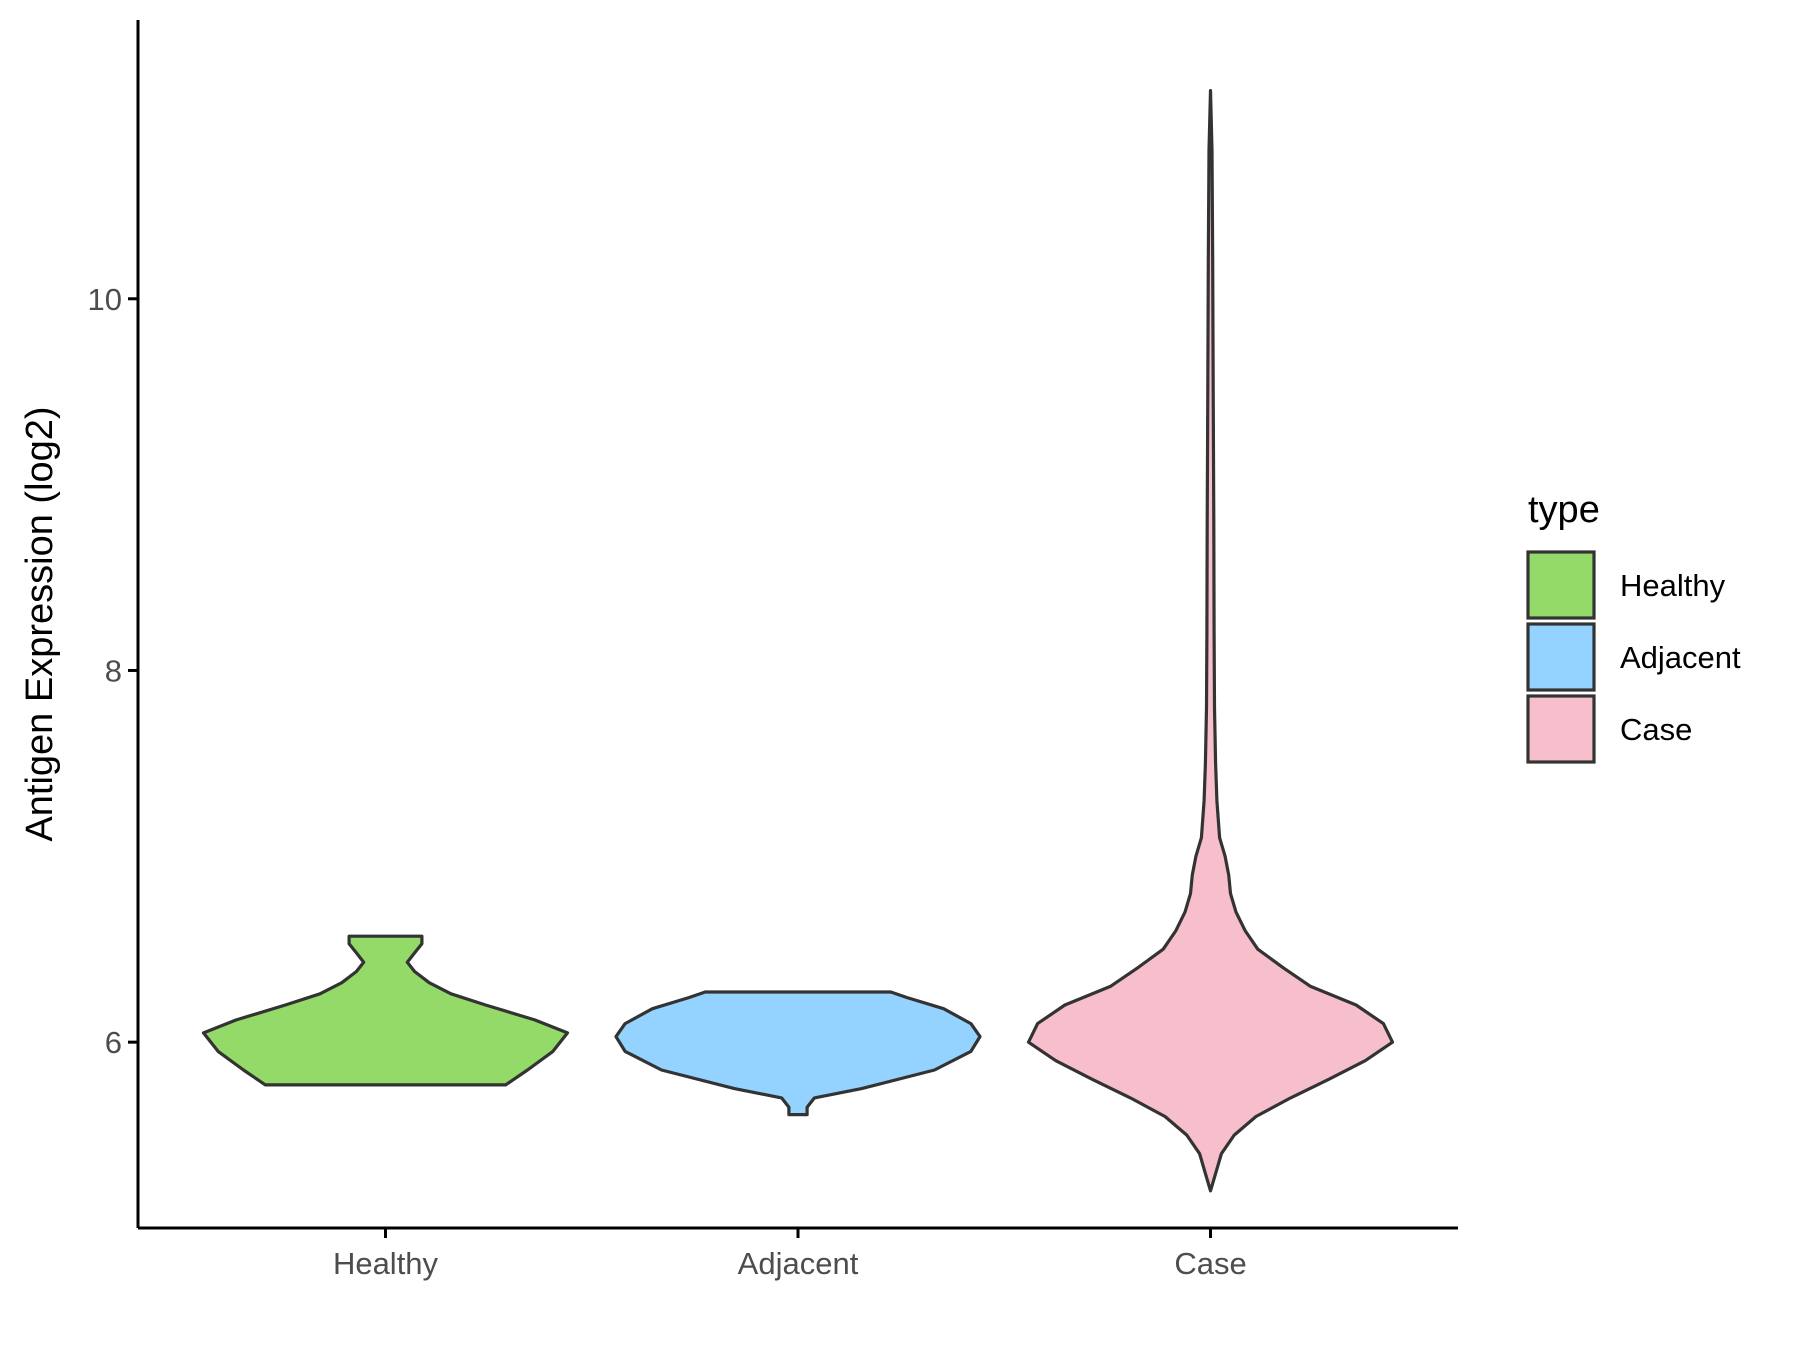  What do you see at coordinates (1561, 657) in the screenshot?
I see `legend-key-adjacent` at bounding box center [1561, 657].